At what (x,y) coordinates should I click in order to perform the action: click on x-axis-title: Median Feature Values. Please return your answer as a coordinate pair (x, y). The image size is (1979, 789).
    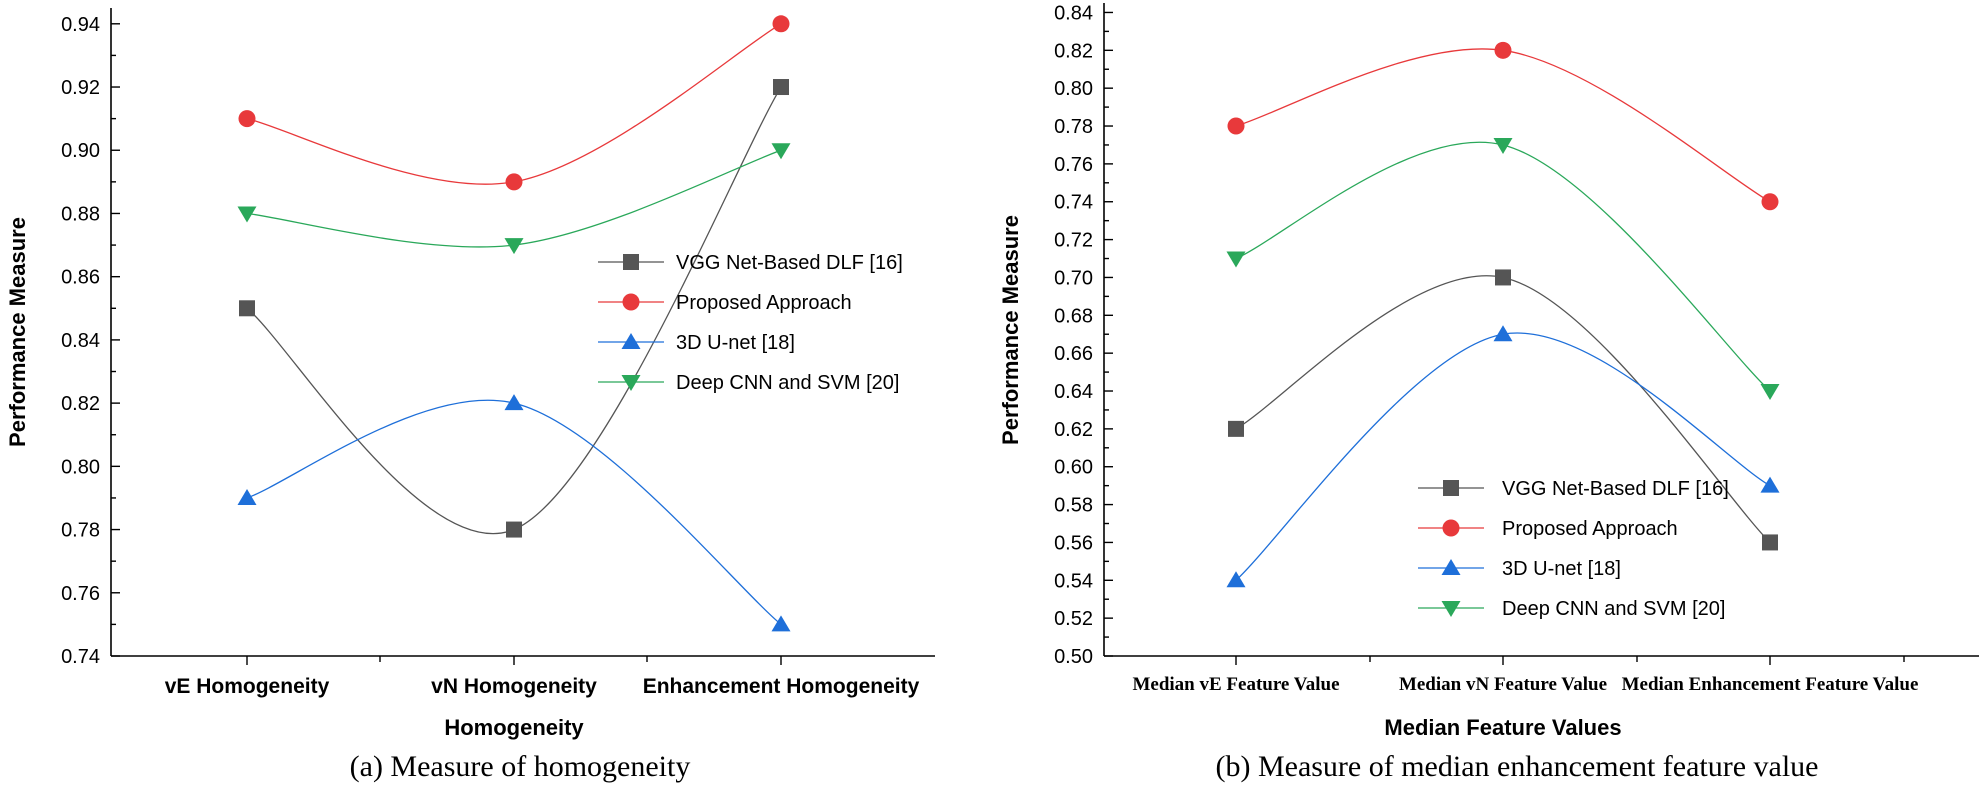
    Looking at the image, I should click on (1502, 727).